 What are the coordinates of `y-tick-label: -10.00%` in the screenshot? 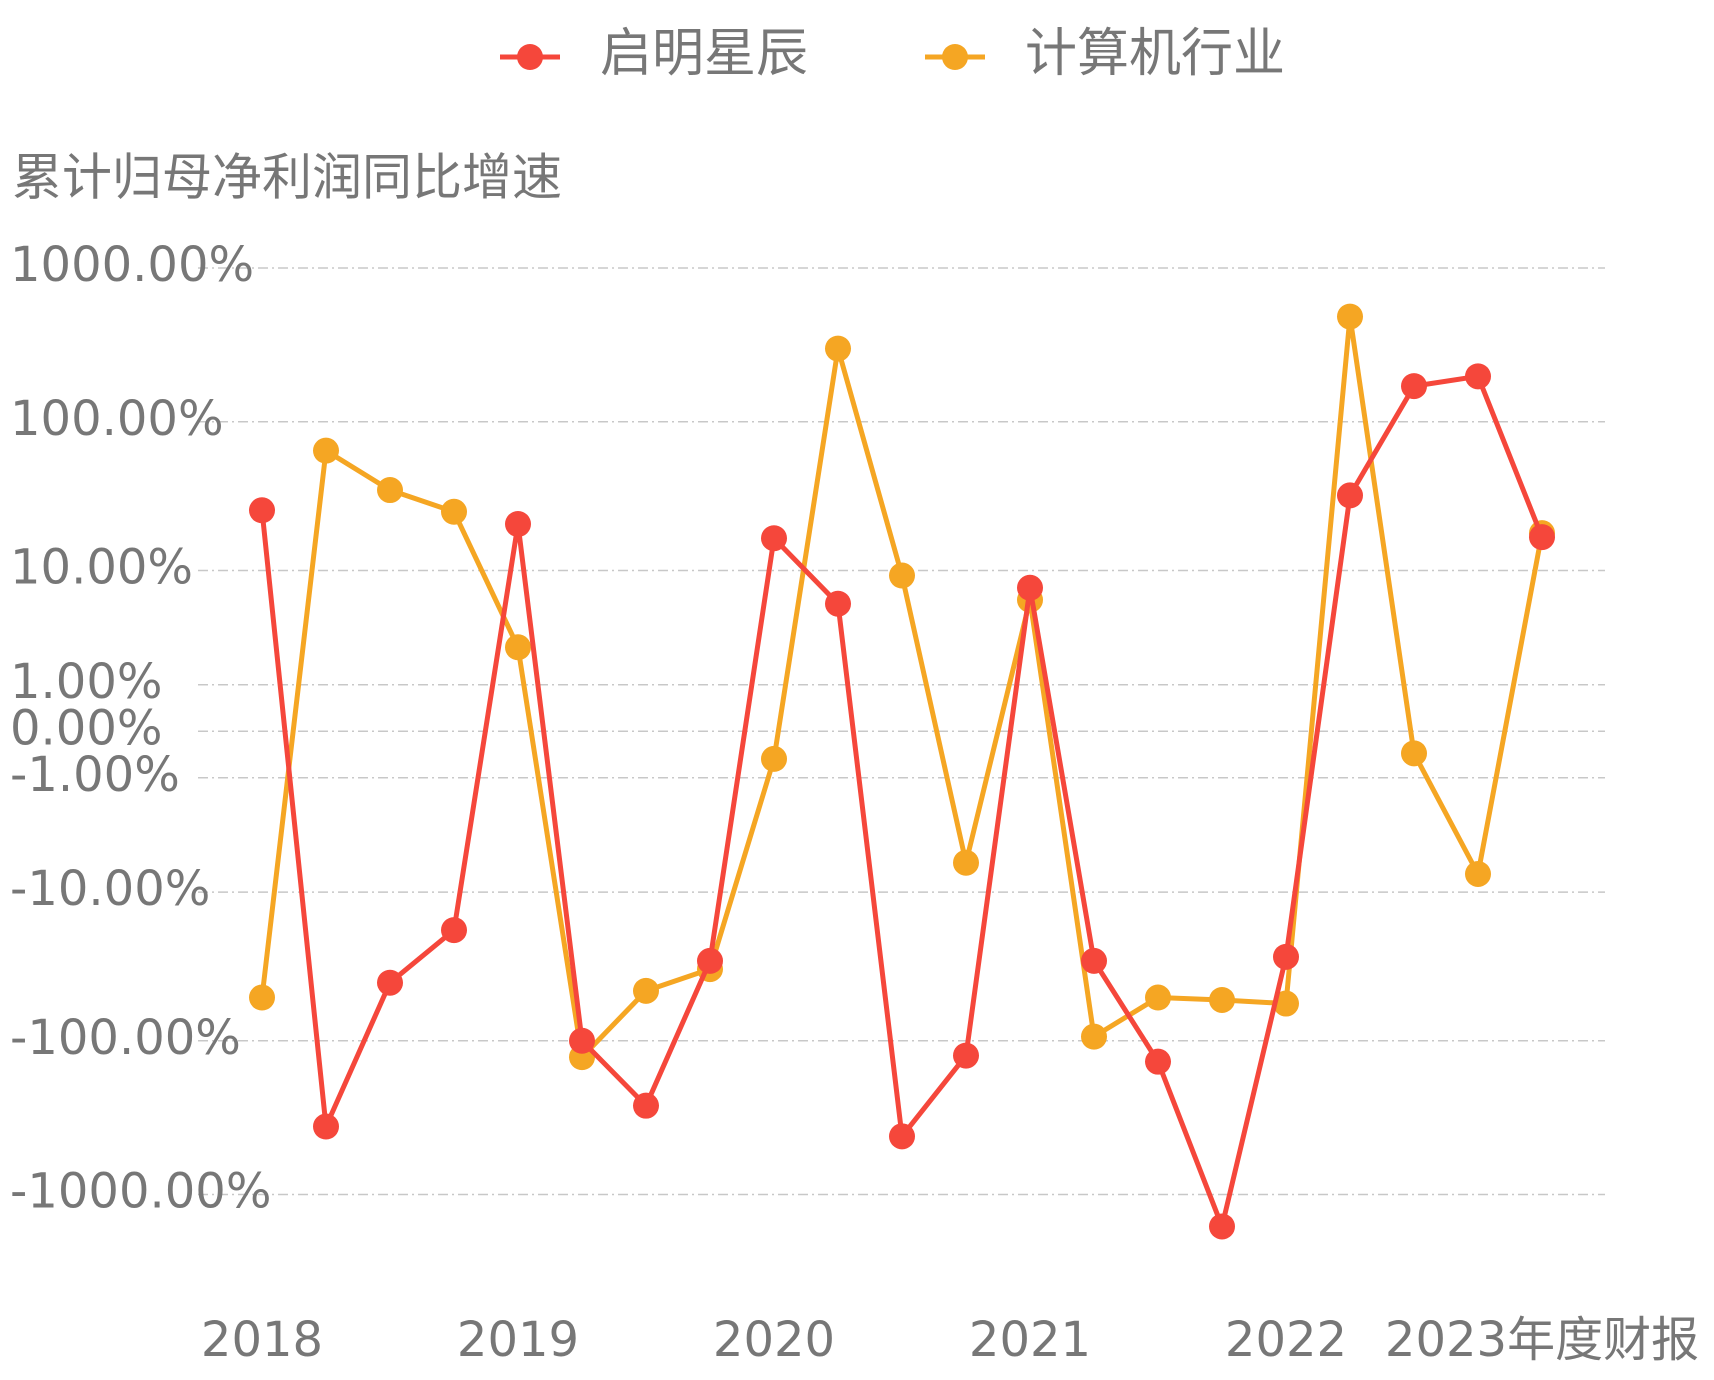 It's located at (110, 889).